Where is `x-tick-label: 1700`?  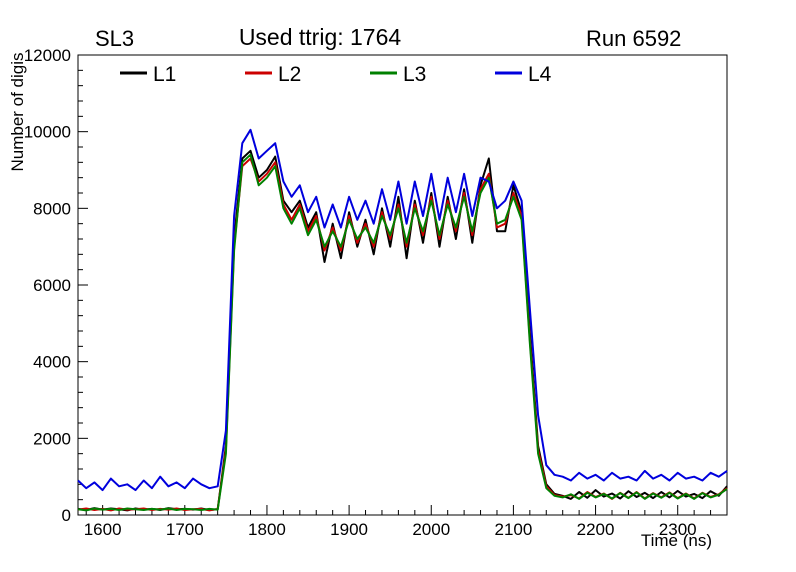
x-tick-label: 1700 is located at coordinates (185, 529).